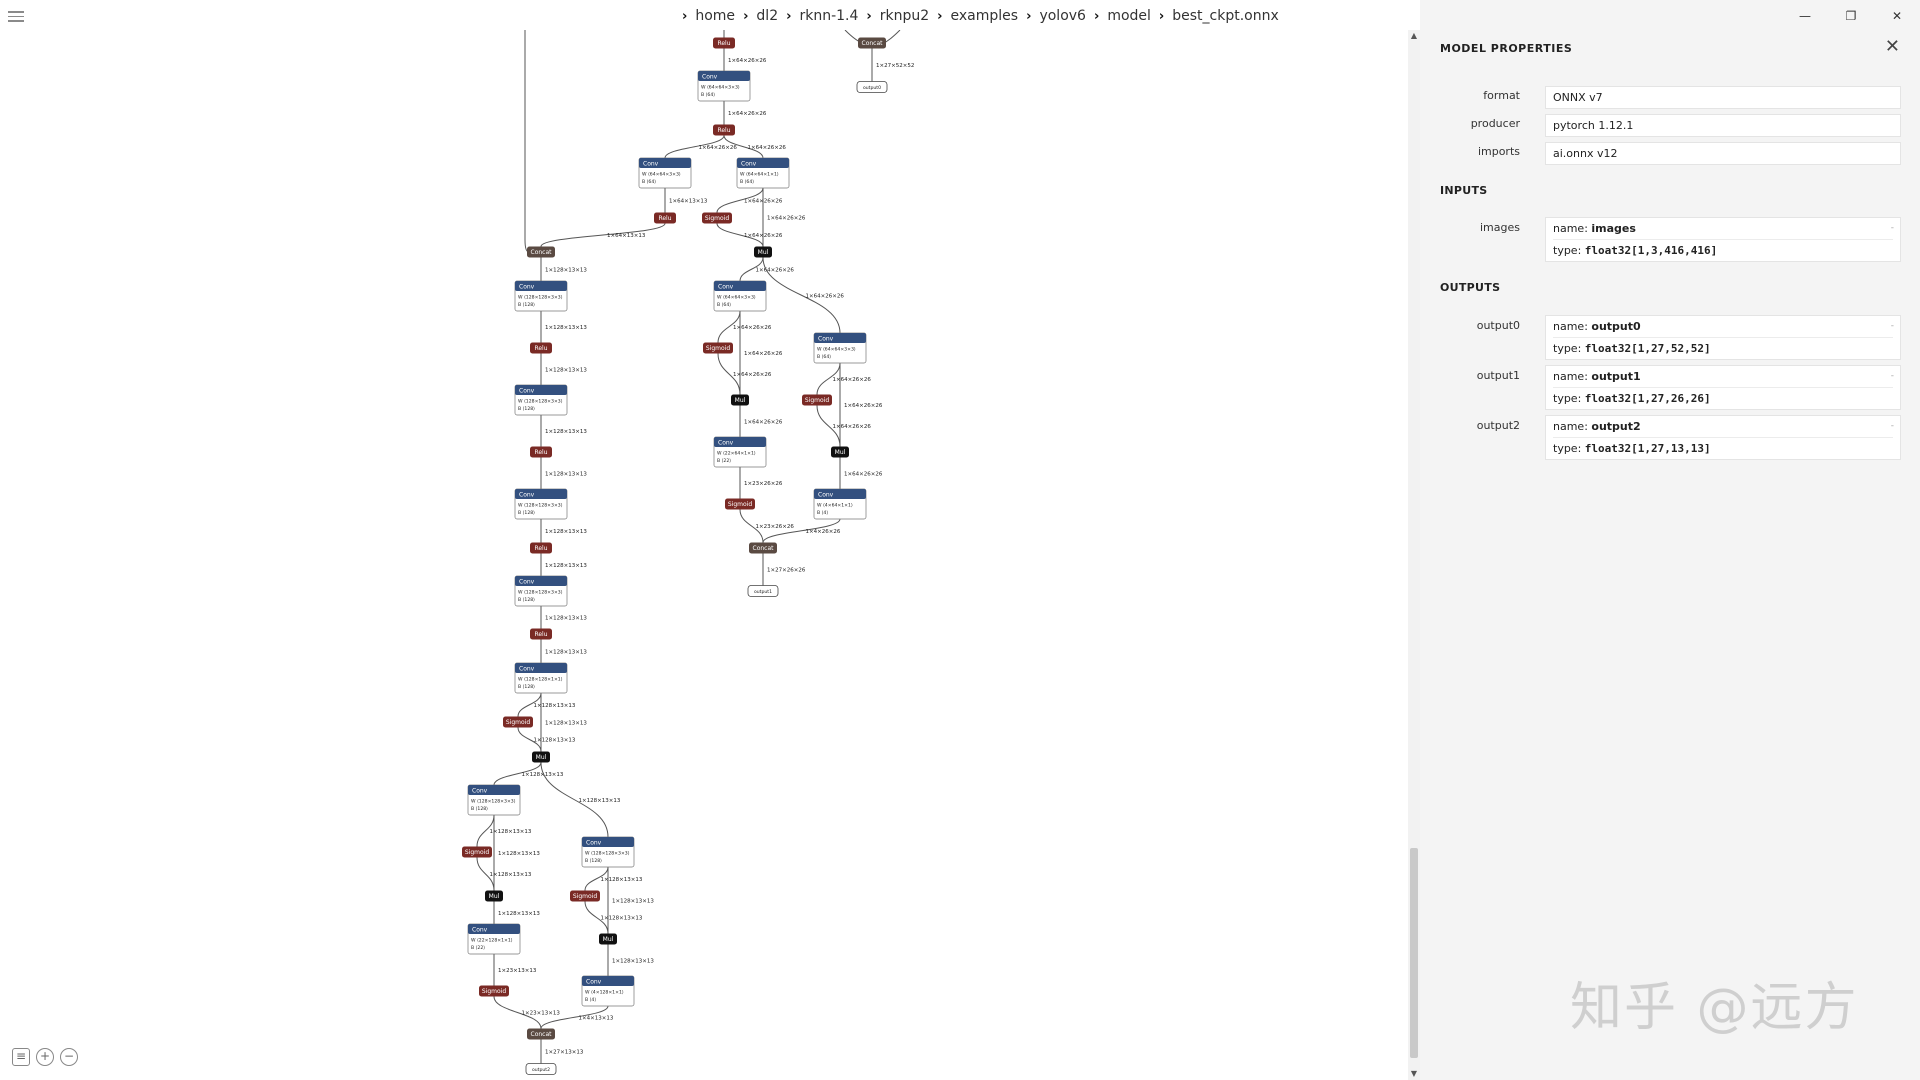  What do you see at coordinates (21, 1057) in the screenshot?
I see `properties-icon: ≡` at bounding box center [21, 1057].